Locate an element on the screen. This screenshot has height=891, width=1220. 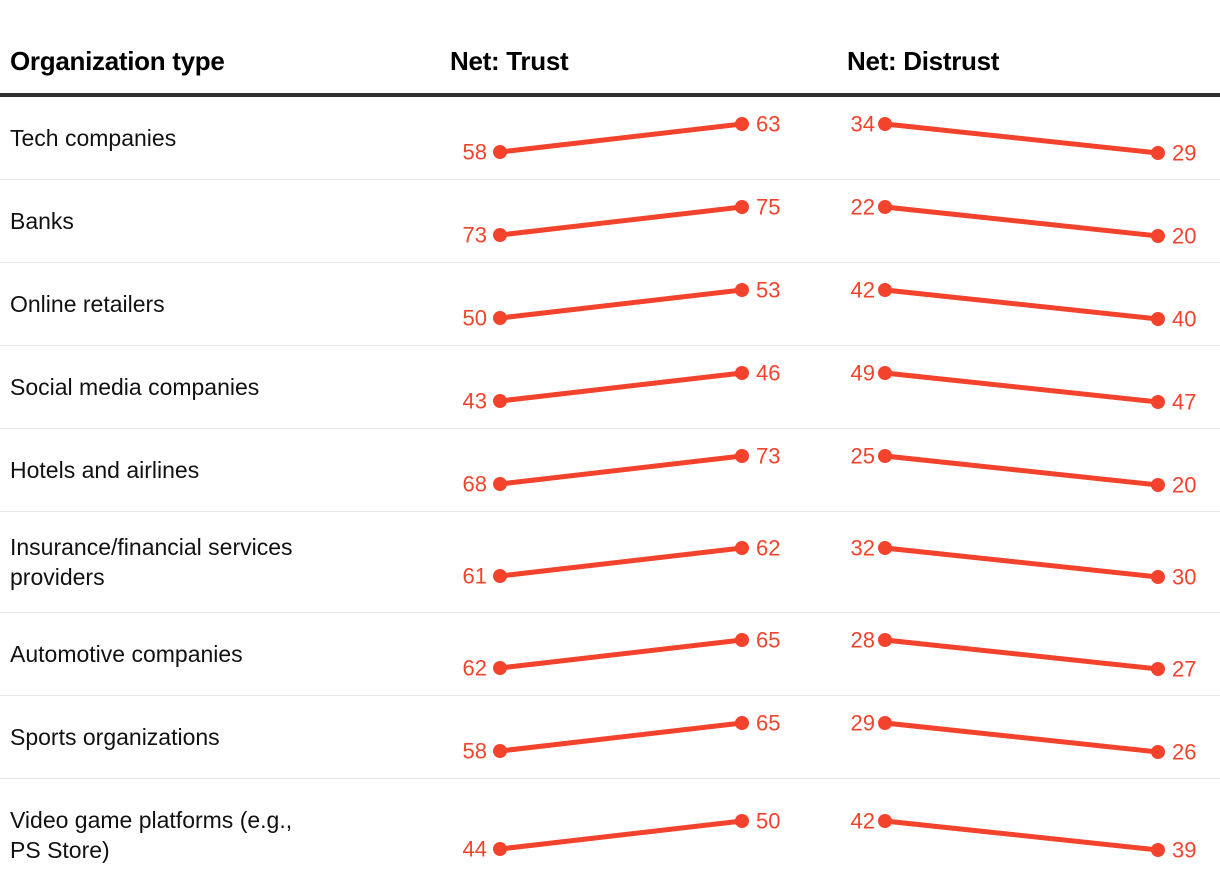
start-value: 49 is located at coordinates (863, 373).